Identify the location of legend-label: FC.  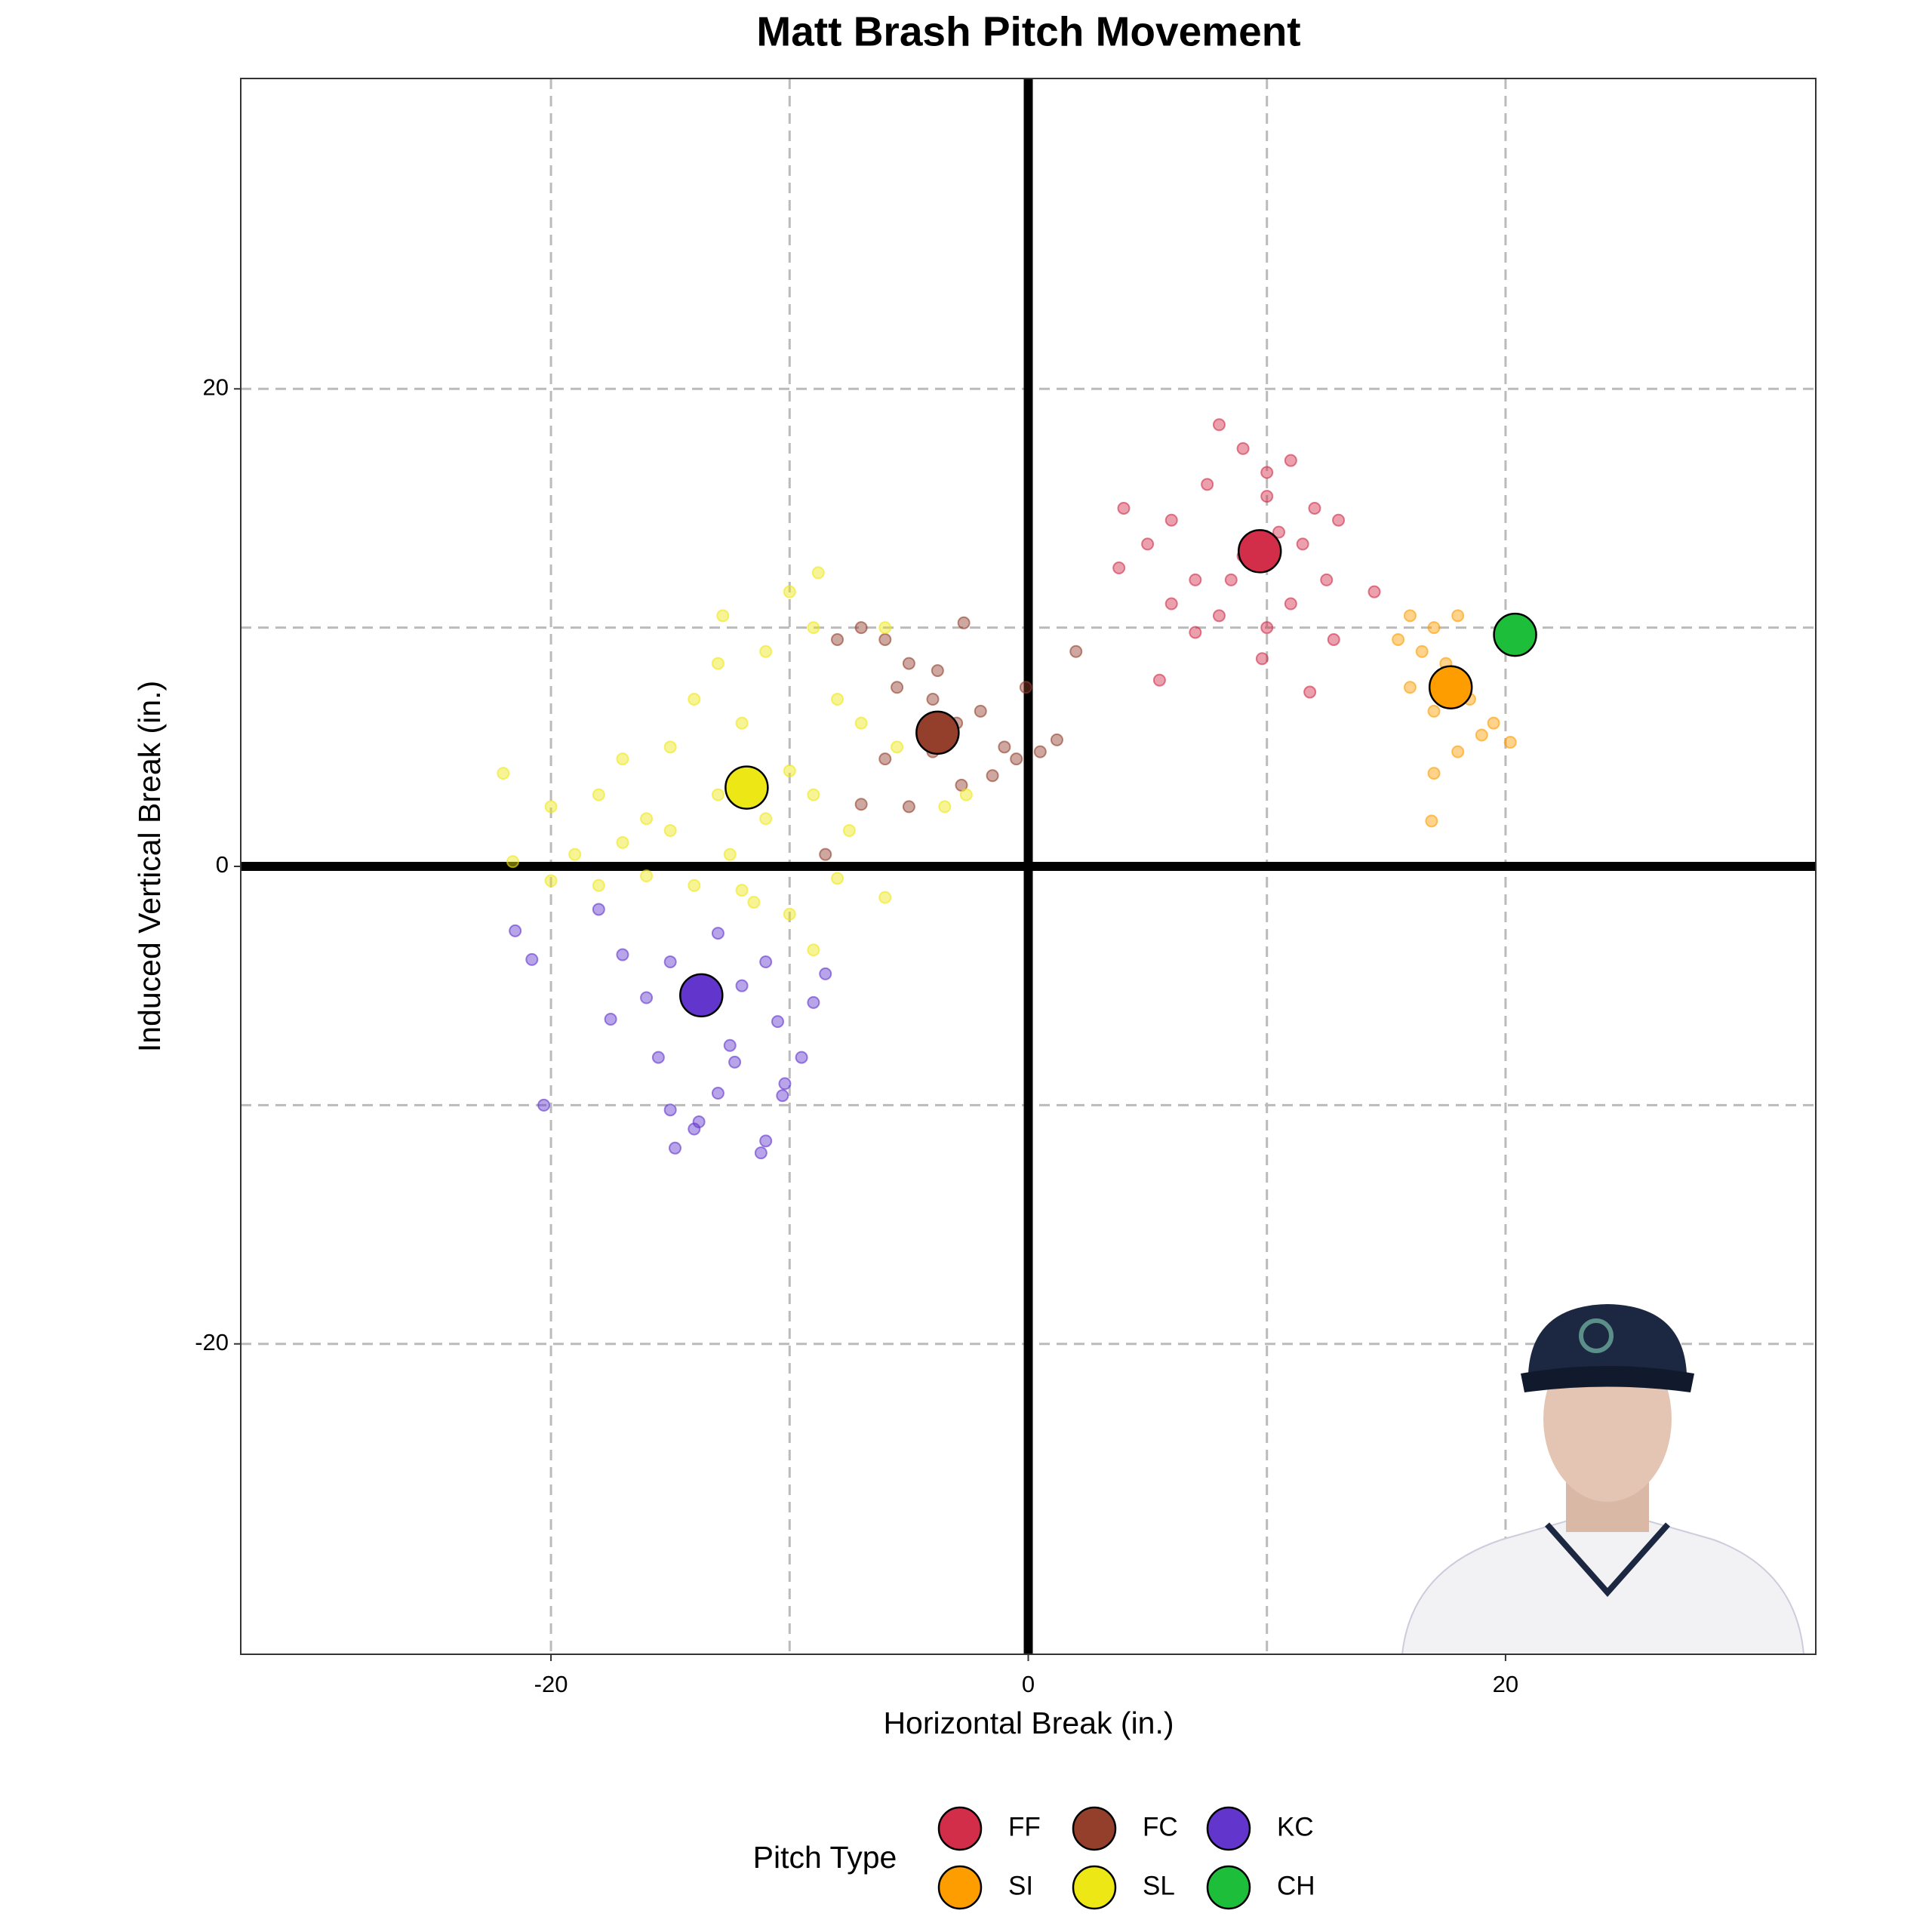
(1160, 1826).